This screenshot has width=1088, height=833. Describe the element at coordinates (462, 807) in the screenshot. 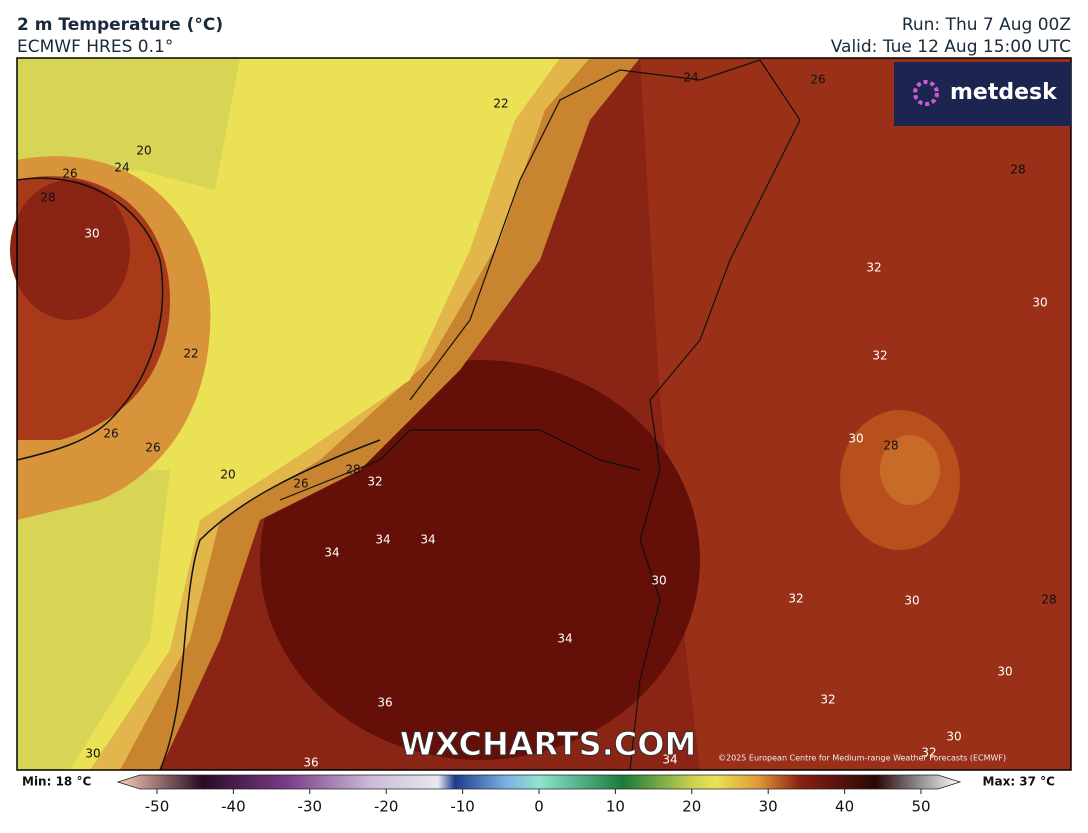

I see `colorbar-tick-label: -10` at that location.